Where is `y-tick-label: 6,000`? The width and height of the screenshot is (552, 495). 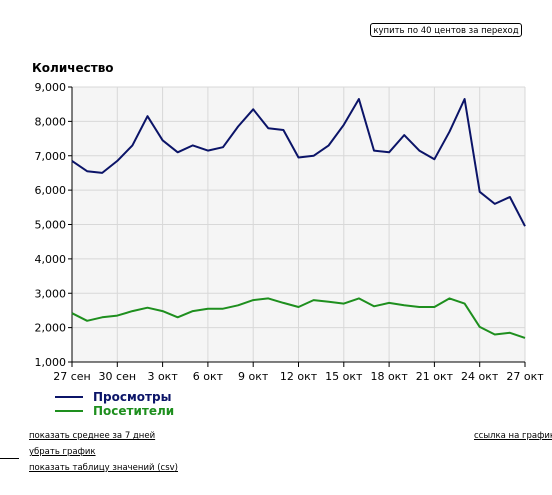 y-tick-label: 6,000 is located at coordinates (51, 190).